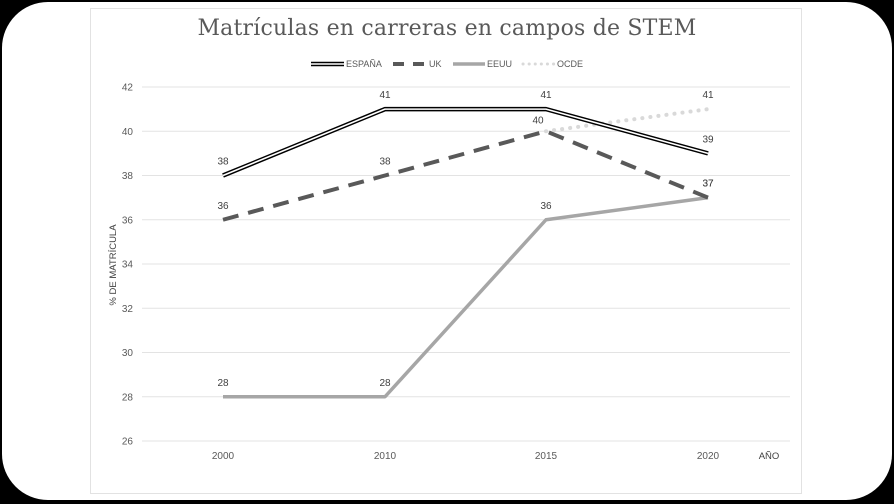 This screenshot has height=504, width=894. What do you see at coordinates (128, 397) in the screenshot?
I see `y-tick-label: 28` at bounding box center [128, 397].